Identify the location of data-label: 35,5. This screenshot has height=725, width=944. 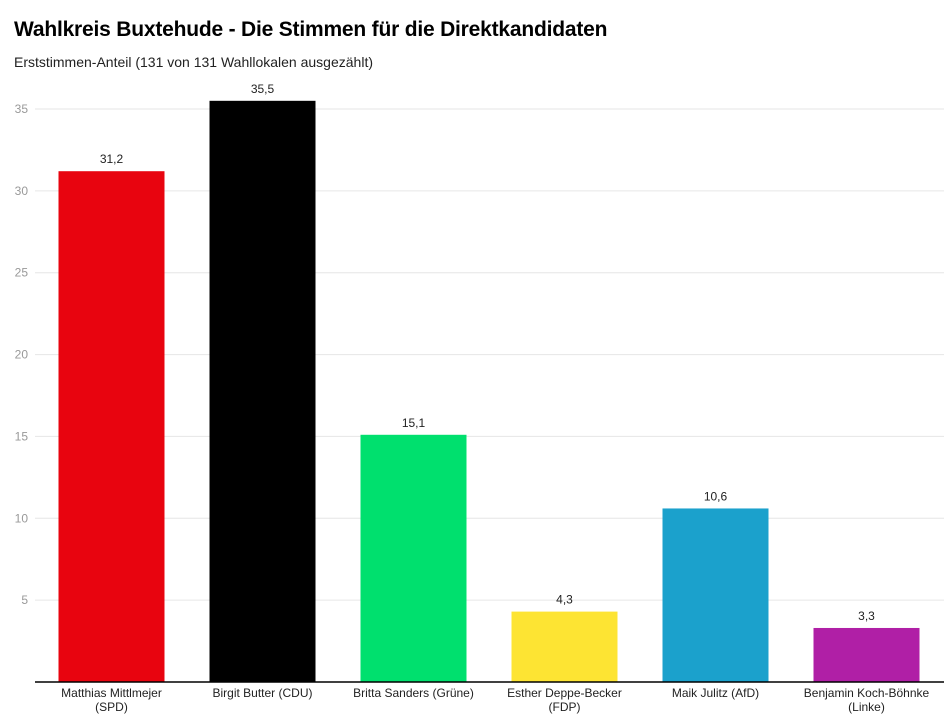
(263, 89).